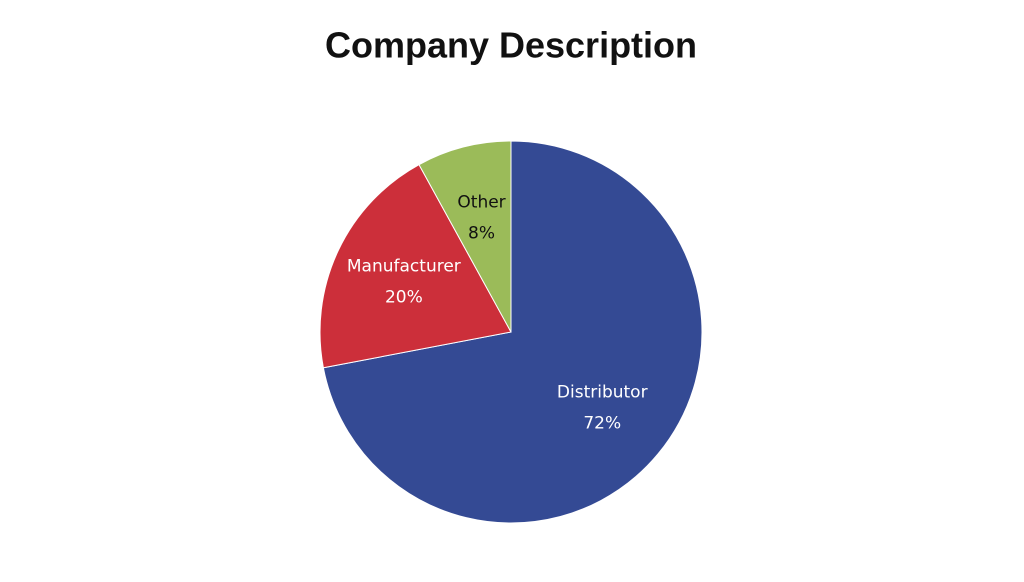 This screenshot has width=1024, height=582. Describe the element at coordinates (404, 298) in the screenshot. I see `slice-value-label: 20%` at that location.